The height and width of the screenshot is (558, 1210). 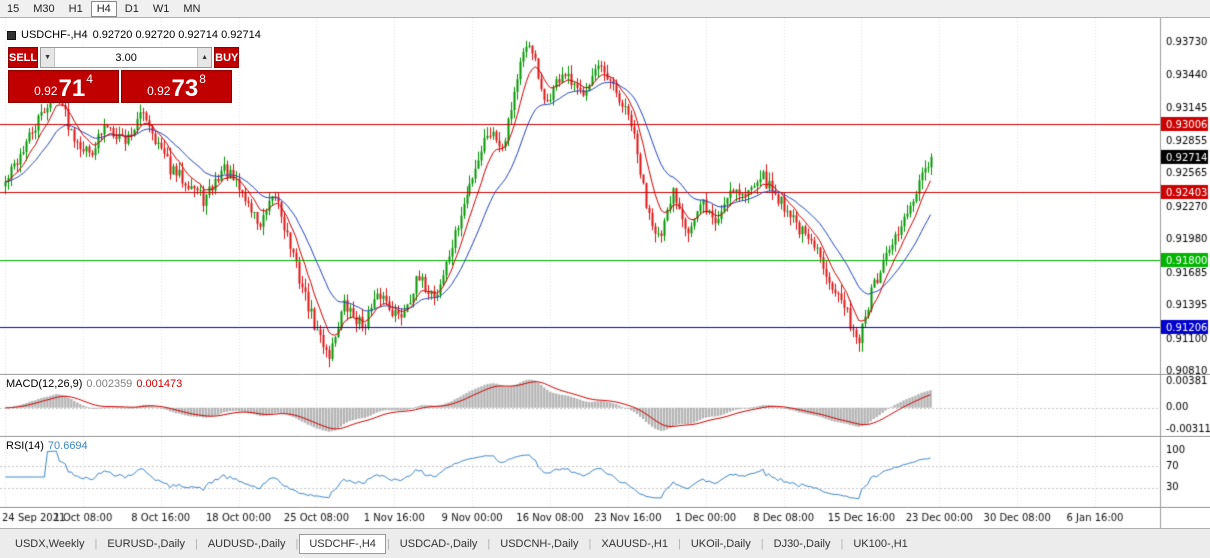 I want to click on timeframe-15: 15, so click(x=13, y=9).